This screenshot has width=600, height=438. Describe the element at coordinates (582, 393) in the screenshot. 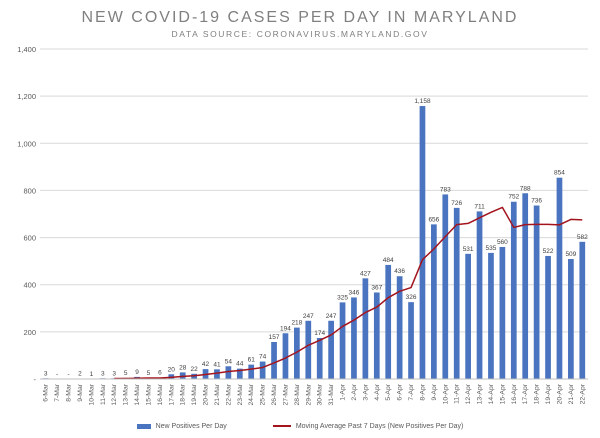

I see `x-tick-label: 22-Apr` at that location.